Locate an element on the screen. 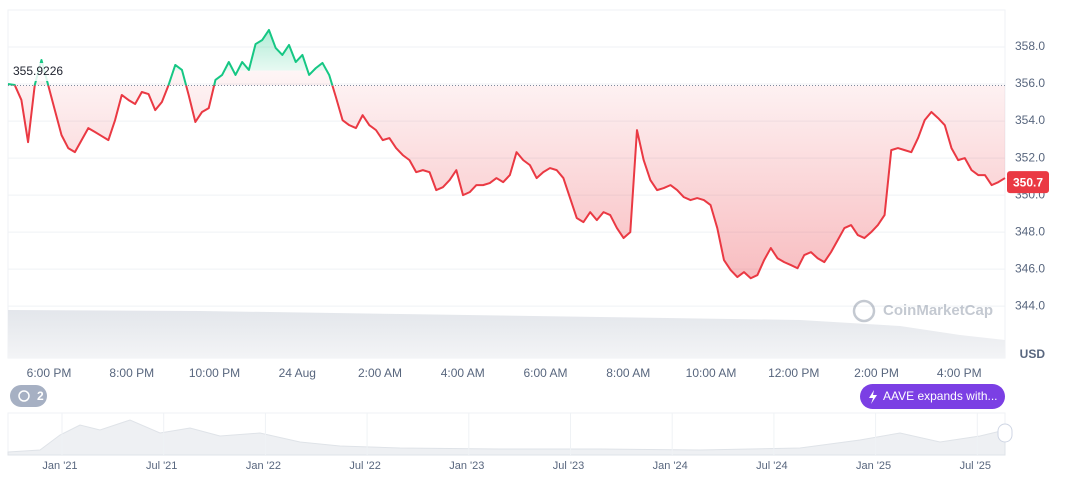 The height and width of the screenshot is (477, 1072). navigator-label: Jan '24 is located at coordinates (670, 466).